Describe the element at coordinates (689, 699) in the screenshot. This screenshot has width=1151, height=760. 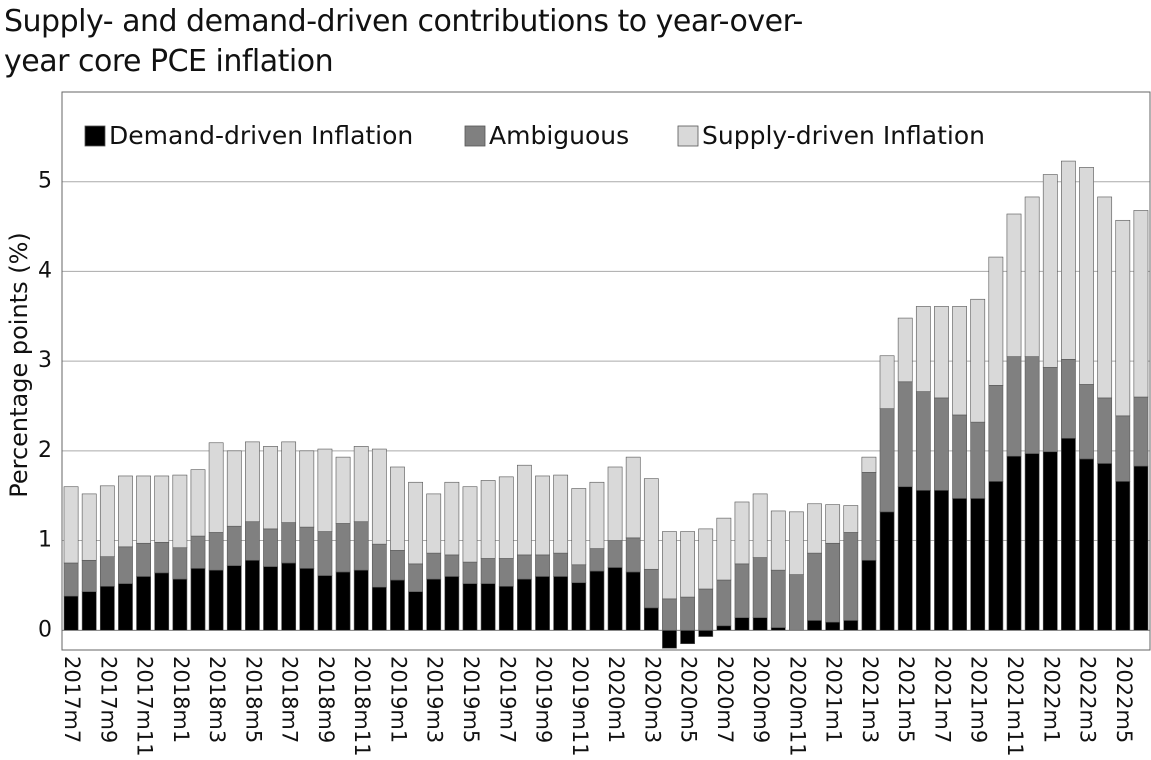
I see `x-tick-label: 2020m5` at that location.